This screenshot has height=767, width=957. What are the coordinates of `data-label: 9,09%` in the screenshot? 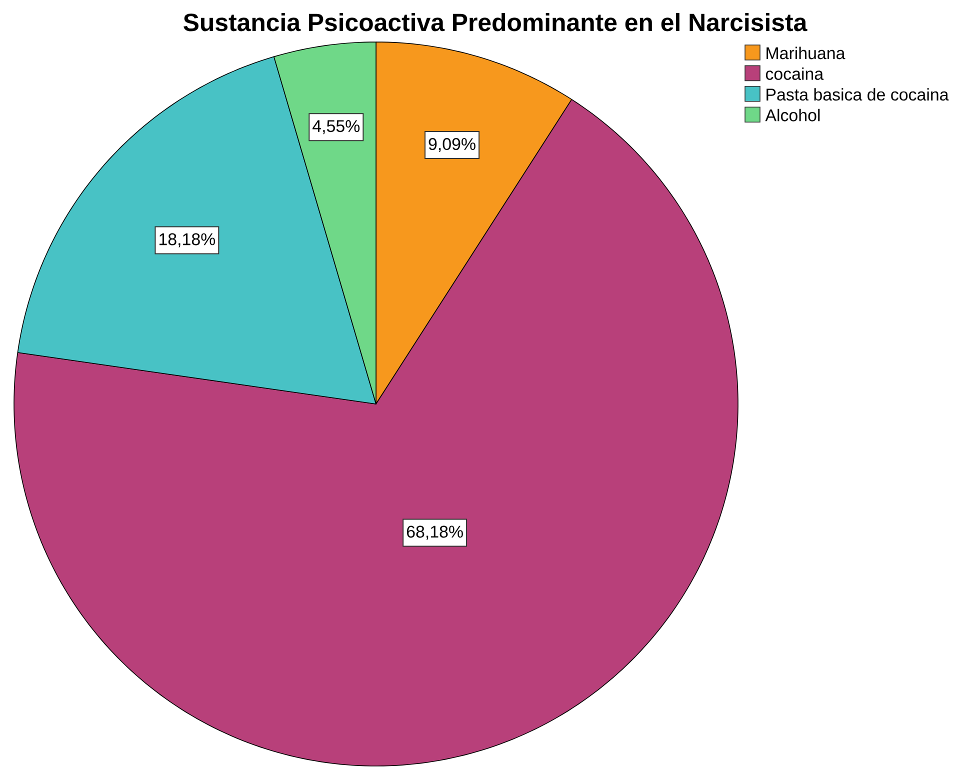 It's located at (452, 145).